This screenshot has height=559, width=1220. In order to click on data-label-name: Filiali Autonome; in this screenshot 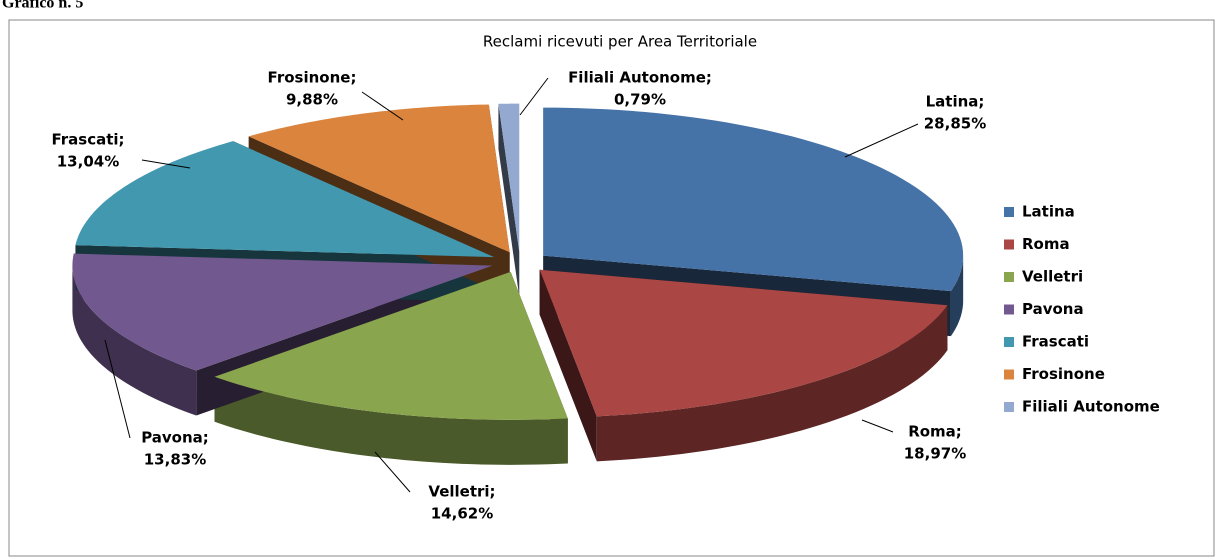, I will do `click(640, 78)`.